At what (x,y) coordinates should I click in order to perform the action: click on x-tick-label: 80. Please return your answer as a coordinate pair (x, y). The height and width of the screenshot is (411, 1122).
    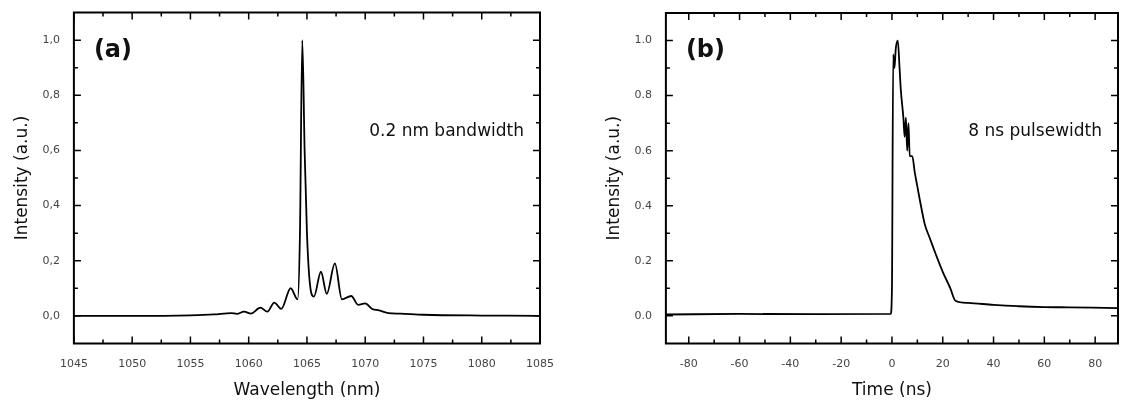
    Looking at the image, I should click on (1095, 363).